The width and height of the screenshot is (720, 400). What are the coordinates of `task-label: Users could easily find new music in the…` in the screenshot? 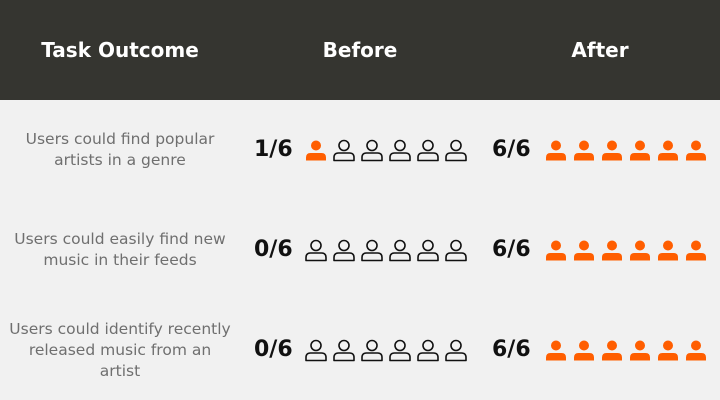 It's located at (120, 249).